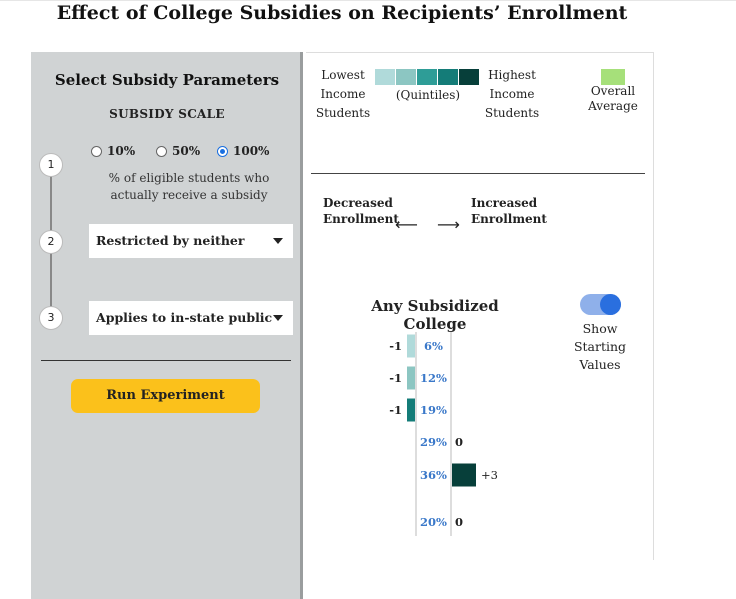  I want to click on step-2-badge: 2, so click(51, 242).